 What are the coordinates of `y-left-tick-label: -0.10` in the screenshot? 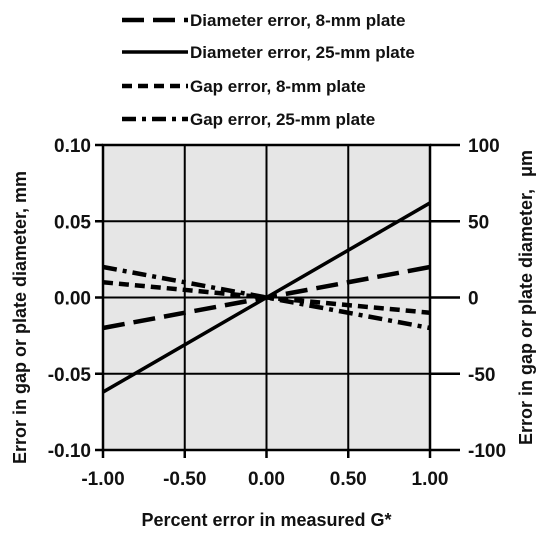 It's located at (69, 451).